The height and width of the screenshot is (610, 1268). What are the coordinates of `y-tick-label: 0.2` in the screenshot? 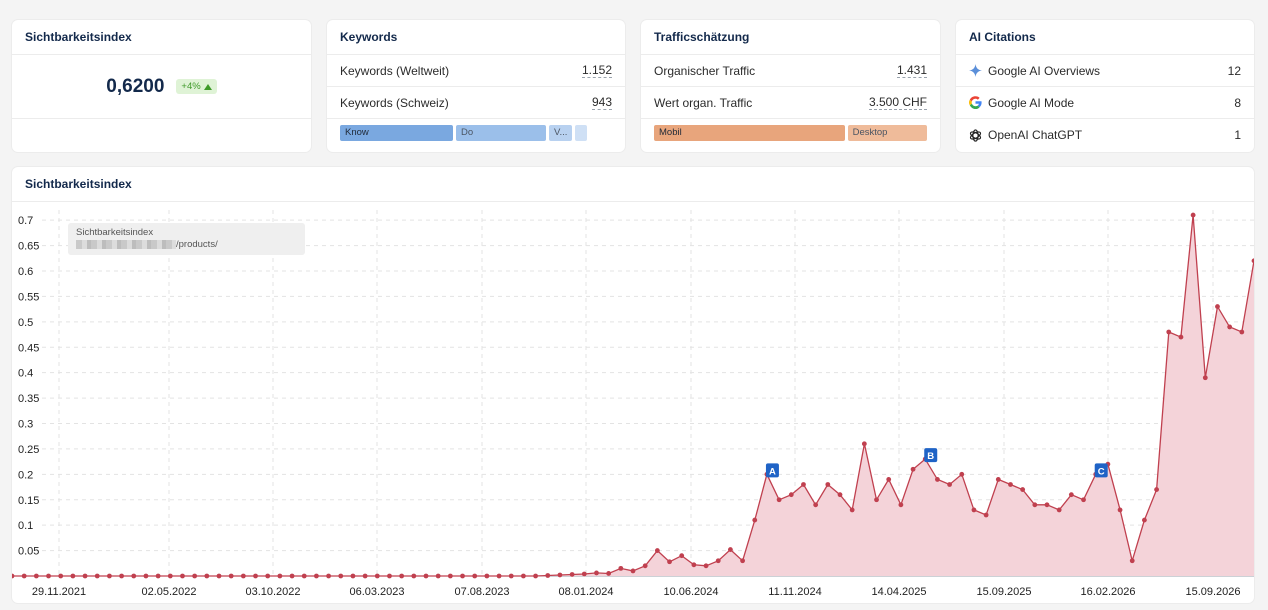 It's located at (25, 475).